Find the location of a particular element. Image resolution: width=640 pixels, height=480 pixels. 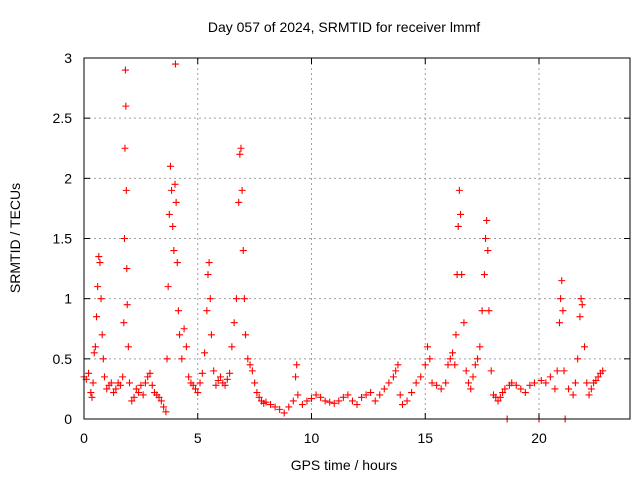

x-tick-label: 20 is located at coordinates (539, 438).